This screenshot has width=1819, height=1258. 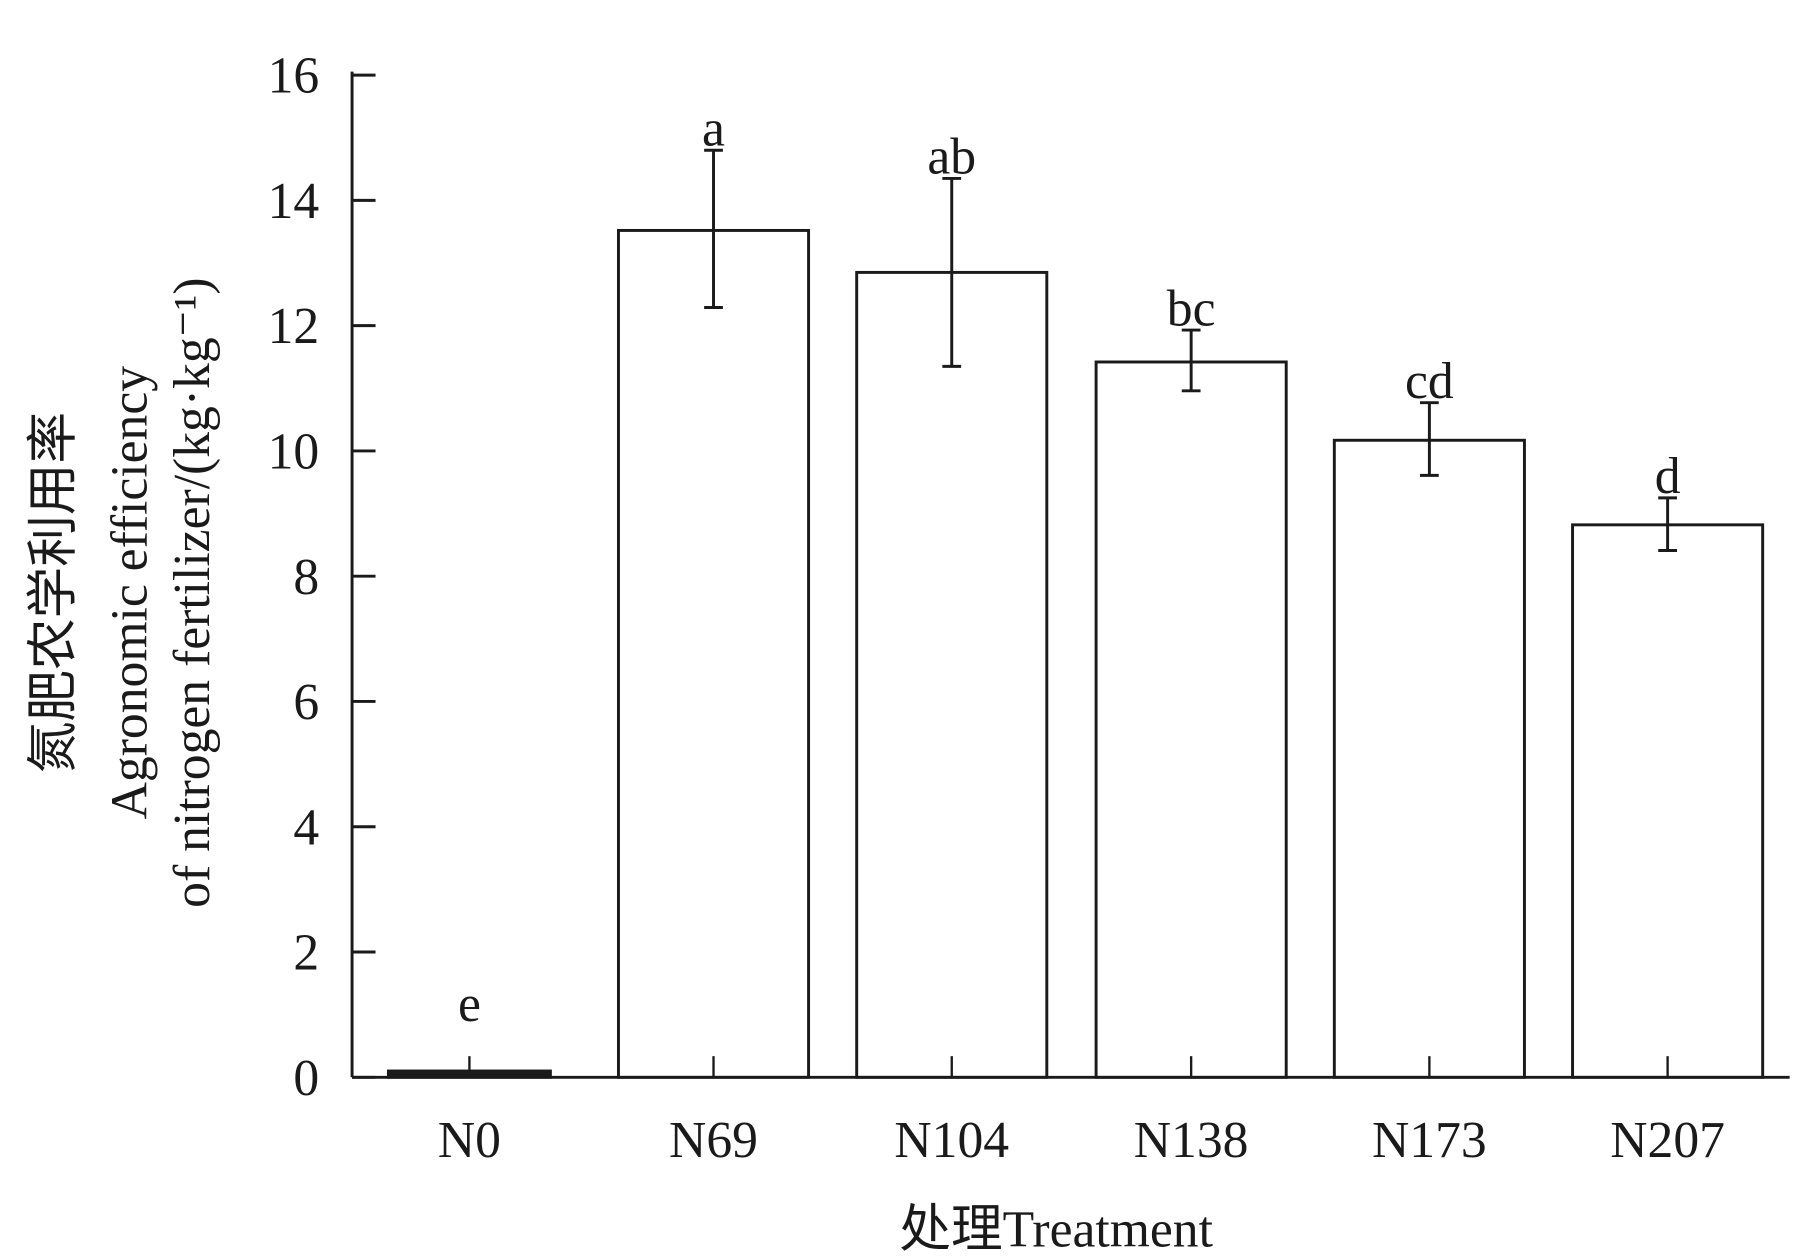 I want to click on x-tick-label: N138, so click(x=1191, y=1140).